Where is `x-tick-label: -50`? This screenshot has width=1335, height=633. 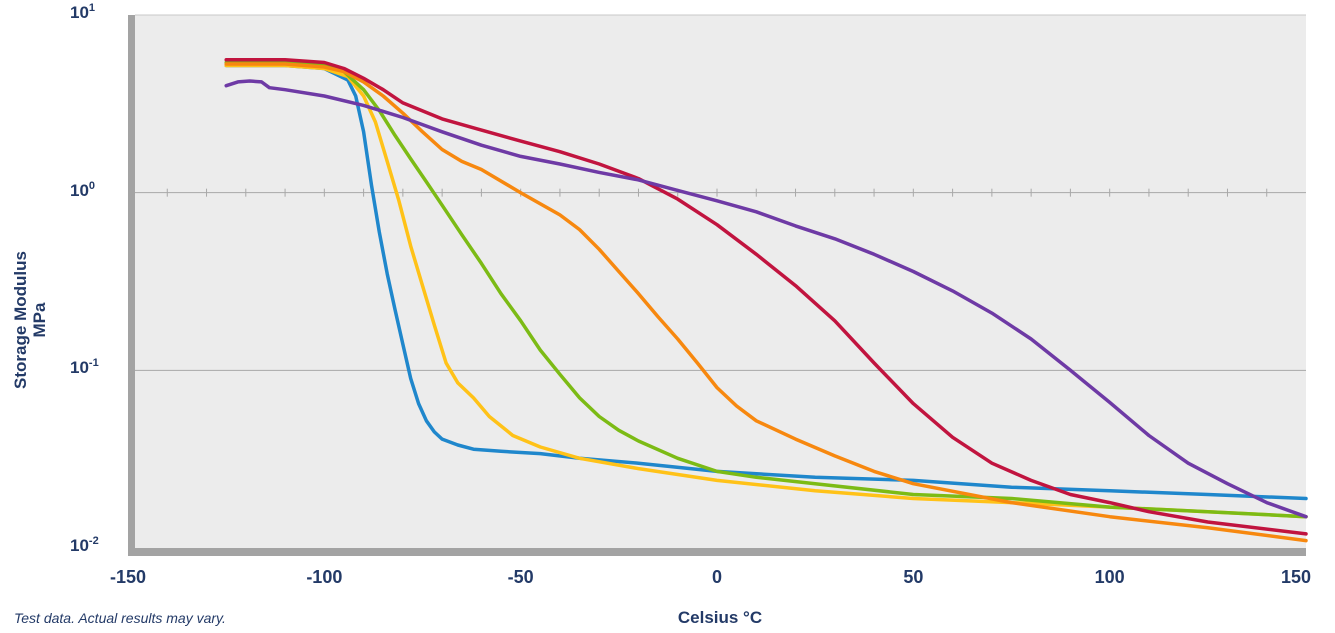 x-tick-label: -50 is located at coordinates (520, 577).